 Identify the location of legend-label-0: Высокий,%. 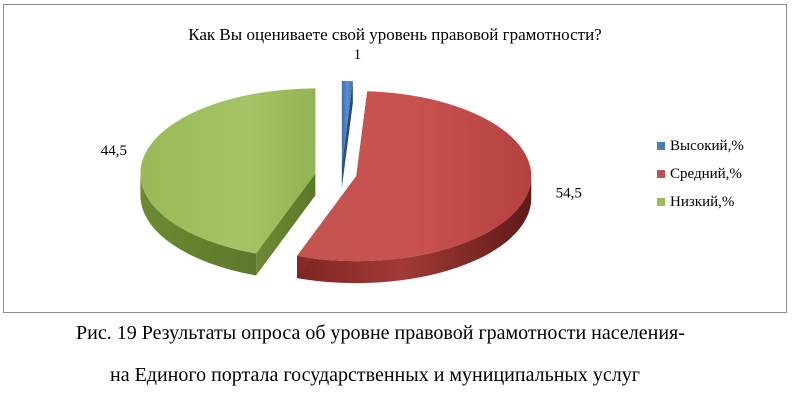
(707, 146).